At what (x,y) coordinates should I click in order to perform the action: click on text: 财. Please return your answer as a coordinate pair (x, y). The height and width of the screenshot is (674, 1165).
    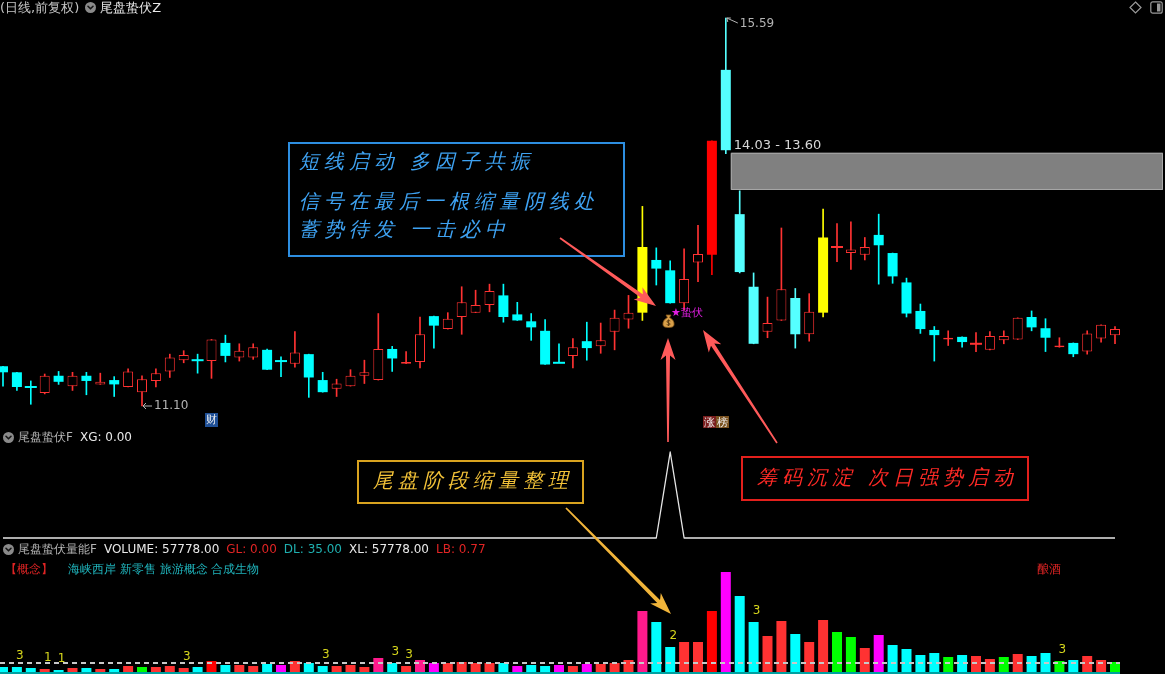
    Looking at the image, I should click on (211, 420).